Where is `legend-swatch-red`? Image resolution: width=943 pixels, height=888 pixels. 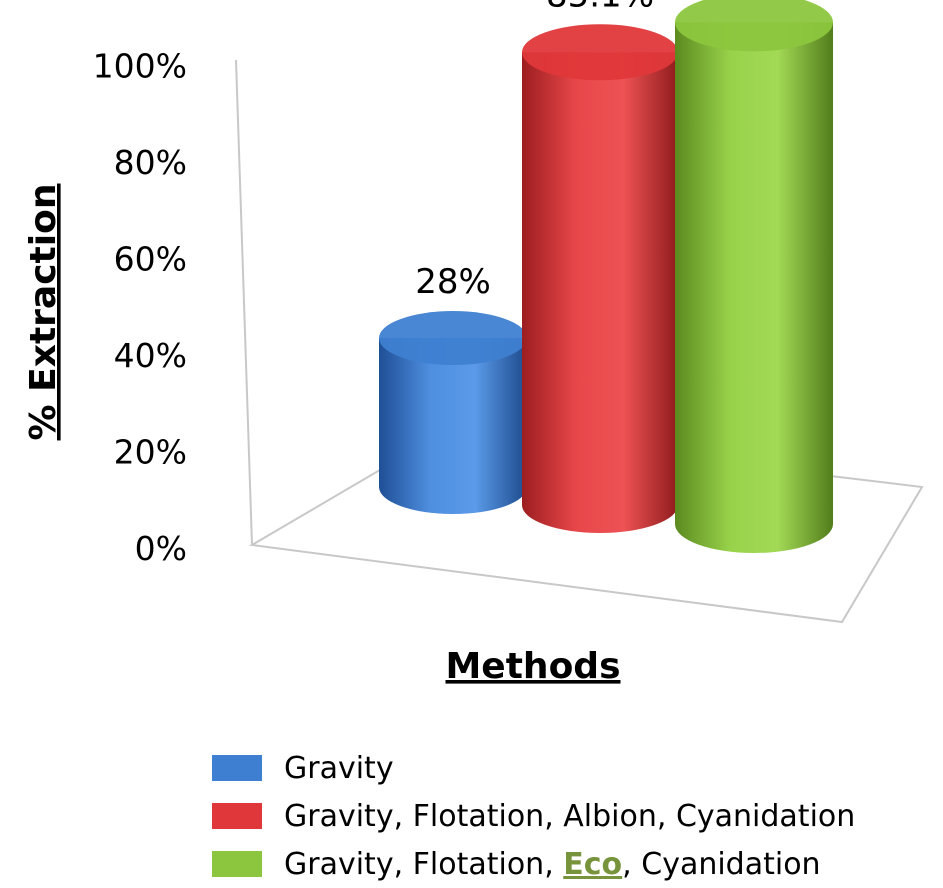
legend-swatch-red is located at coordinates (237, 816).